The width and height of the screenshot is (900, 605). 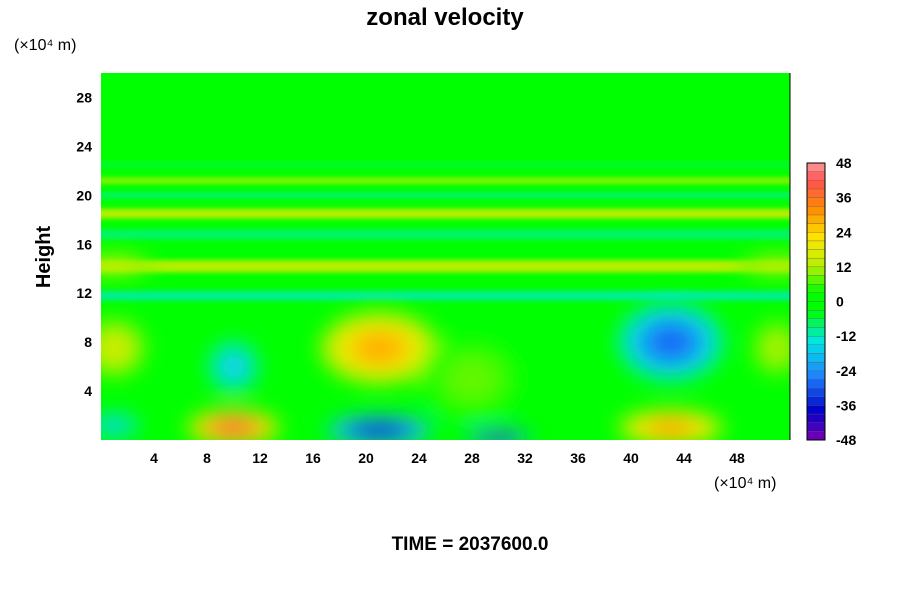 What do you see at coordinates (88, 342) in the screenshot?
I see `y-tick-label: 8` at bounding box center [88, 342].